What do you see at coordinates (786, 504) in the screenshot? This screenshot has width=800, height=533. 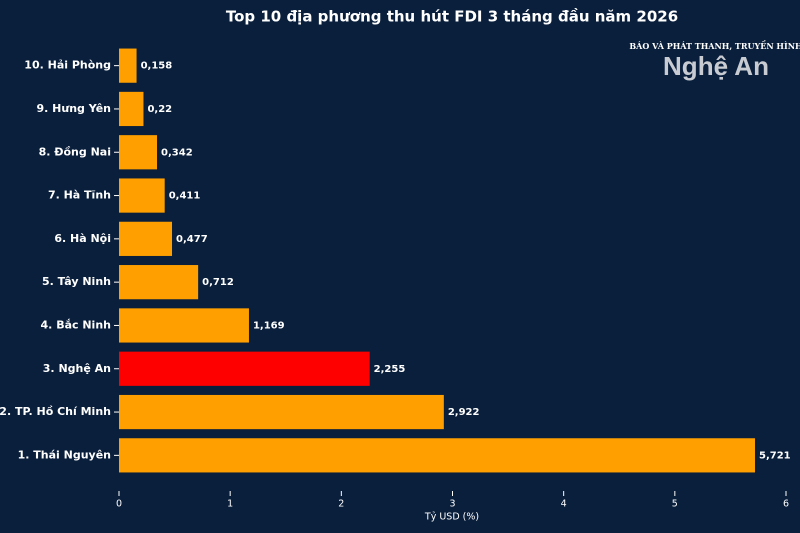 I see `x-tick-label: 6` at bounding box center [786, 504].